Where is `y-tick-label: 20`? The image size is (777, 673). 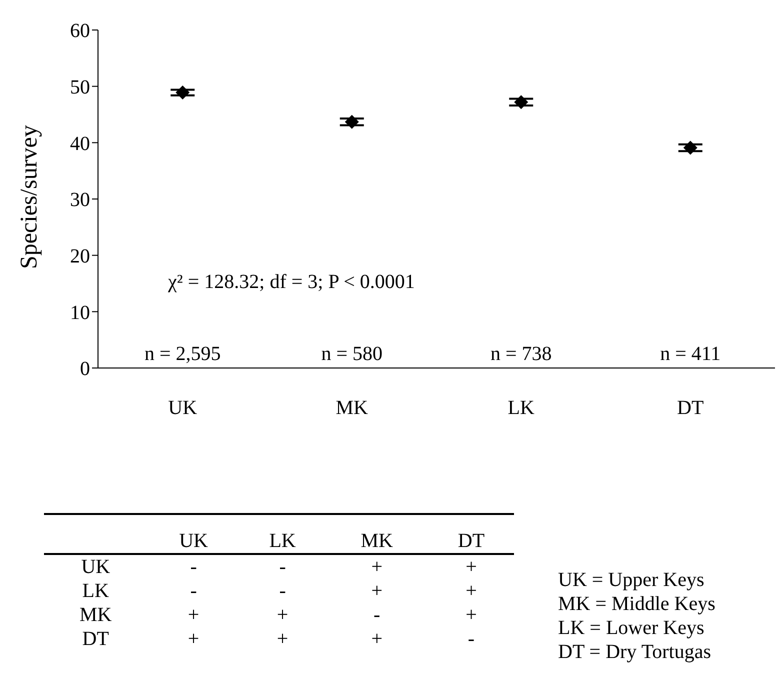 y-tick-label: 20 is located at coordinates (80, 256).